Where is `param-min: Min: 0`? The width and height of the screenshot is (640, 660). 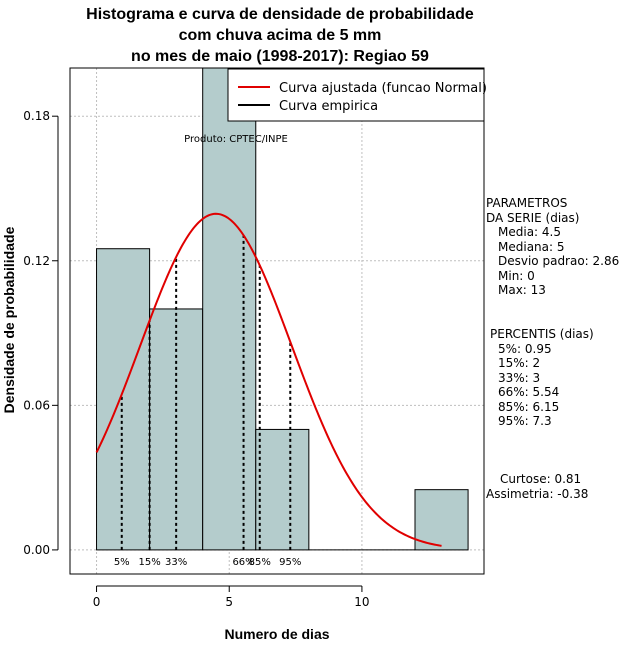
param-min: Min: 0 is located at coordinates (516, 275).